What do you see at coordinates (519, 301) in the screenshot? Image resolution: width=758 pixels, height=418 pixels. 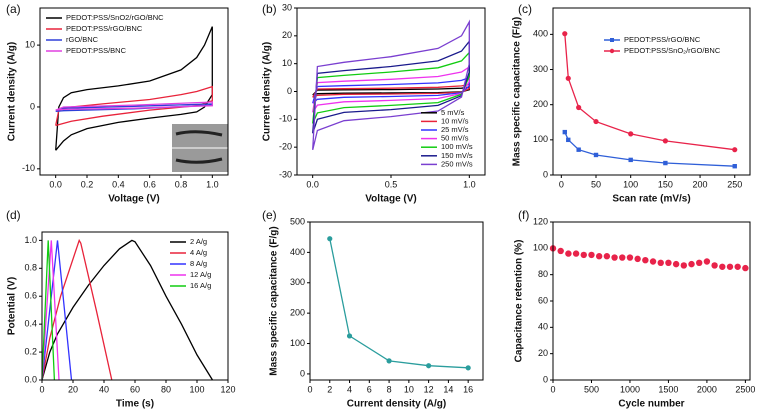 I see `y-axis-title: Capacitance retention (%)` at bounding box center [519, 301].